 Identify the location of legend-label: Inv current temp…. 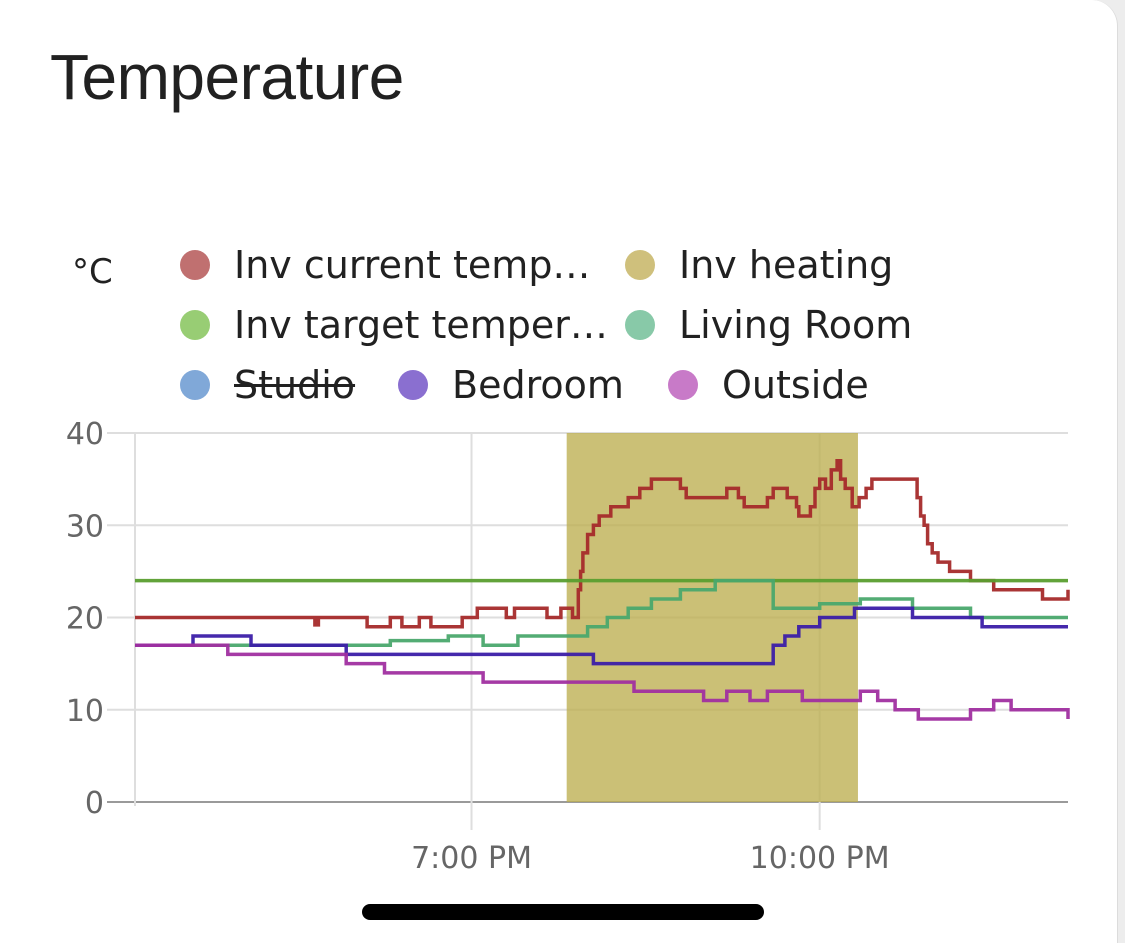
(412, 265).